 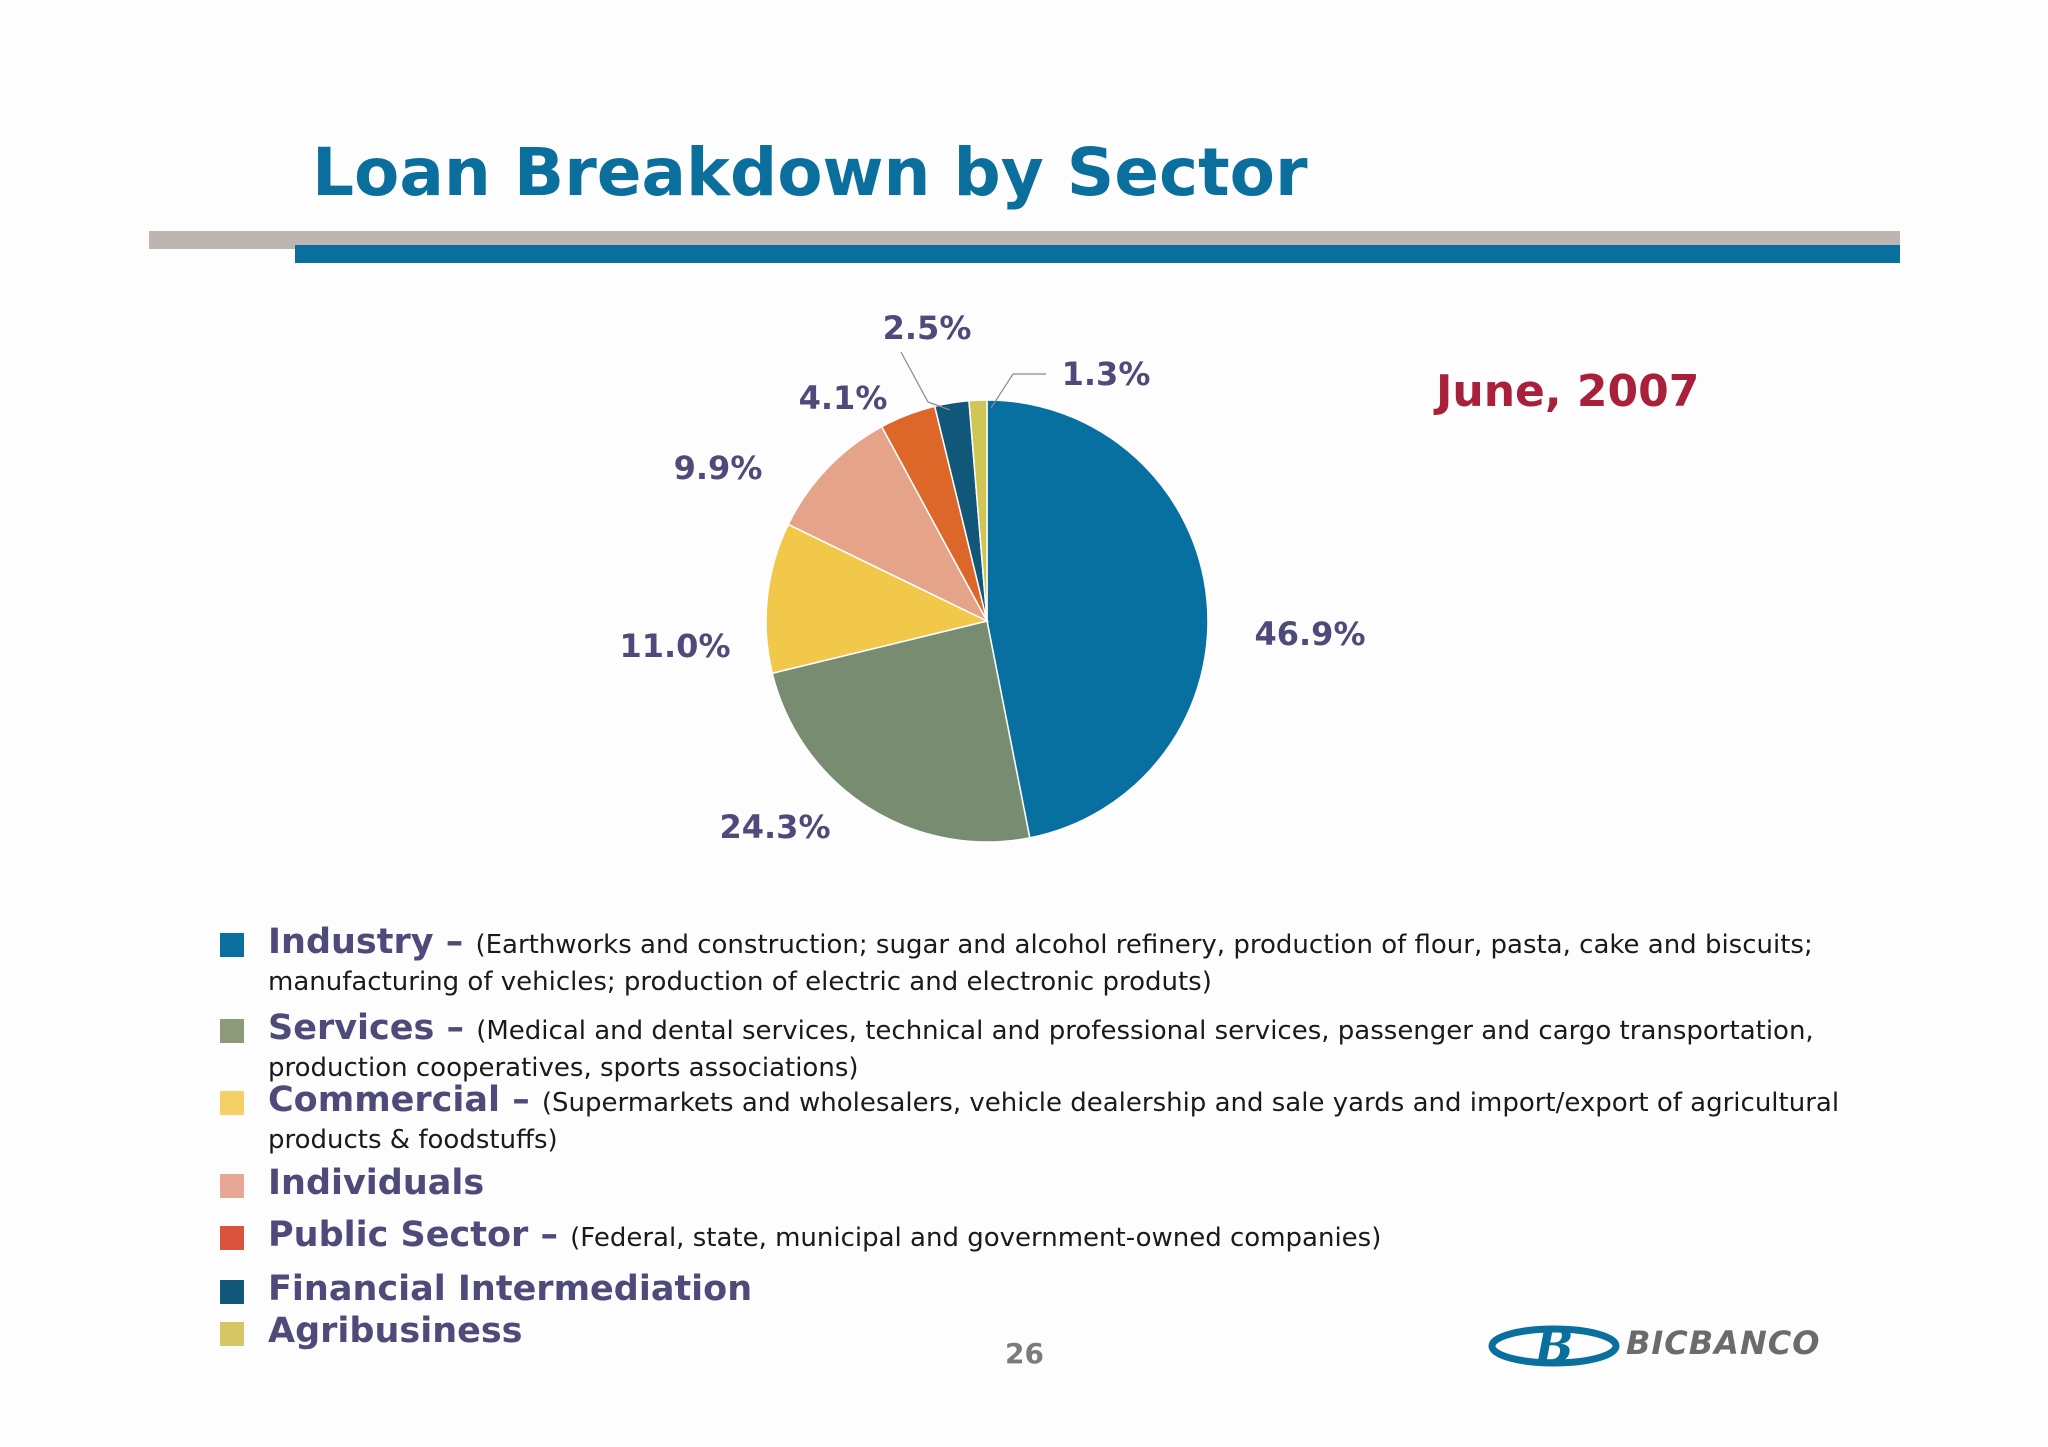 What do you see at coordinates (232, 1186) in the screenshot?
I see `legend-swatch-individuals` at bounding box center [232, 1186].